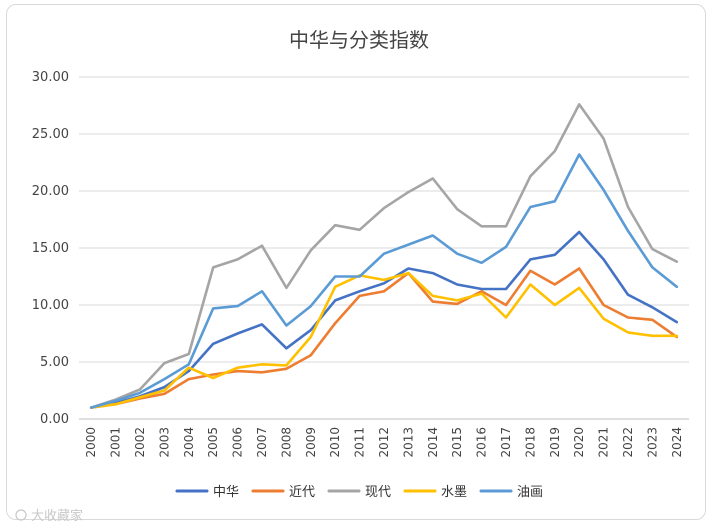 The height and width of the screenshot is (528, 714). What do you see at coordinates (378, 492) in the screenshot?
I see `legend-label: 现代` at bounding box center [378, 492].